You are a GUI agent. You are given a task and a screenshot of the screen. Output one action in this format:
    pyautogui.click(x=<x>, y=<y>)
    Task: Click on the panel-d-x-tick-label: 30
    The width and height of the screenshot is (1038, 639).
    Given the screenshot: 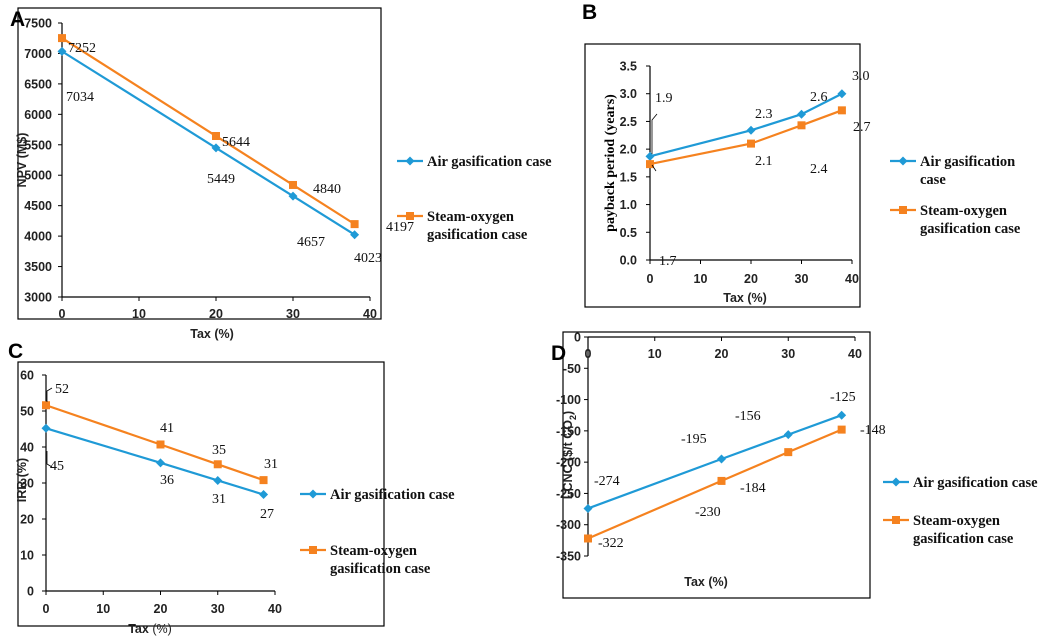 What is the action you would take?
    pyautogui.click(x=788, y=354)
    